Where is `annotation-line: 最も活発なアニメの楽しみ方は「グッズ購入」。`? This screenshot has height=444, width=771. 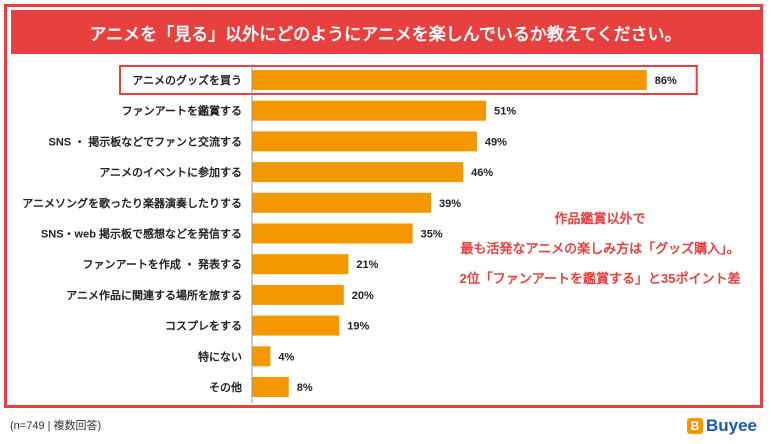 annotation-line: 最も活発なアニメの楽しみ方は「グッズ購入」。 is located at coordinates (600, 248).